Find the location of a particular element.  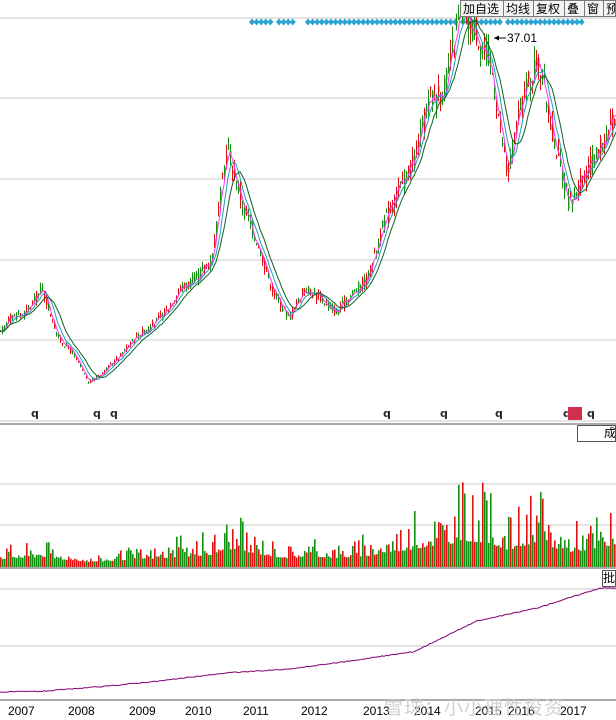

peak-arrow-icon is located at coordinates (496, 38).